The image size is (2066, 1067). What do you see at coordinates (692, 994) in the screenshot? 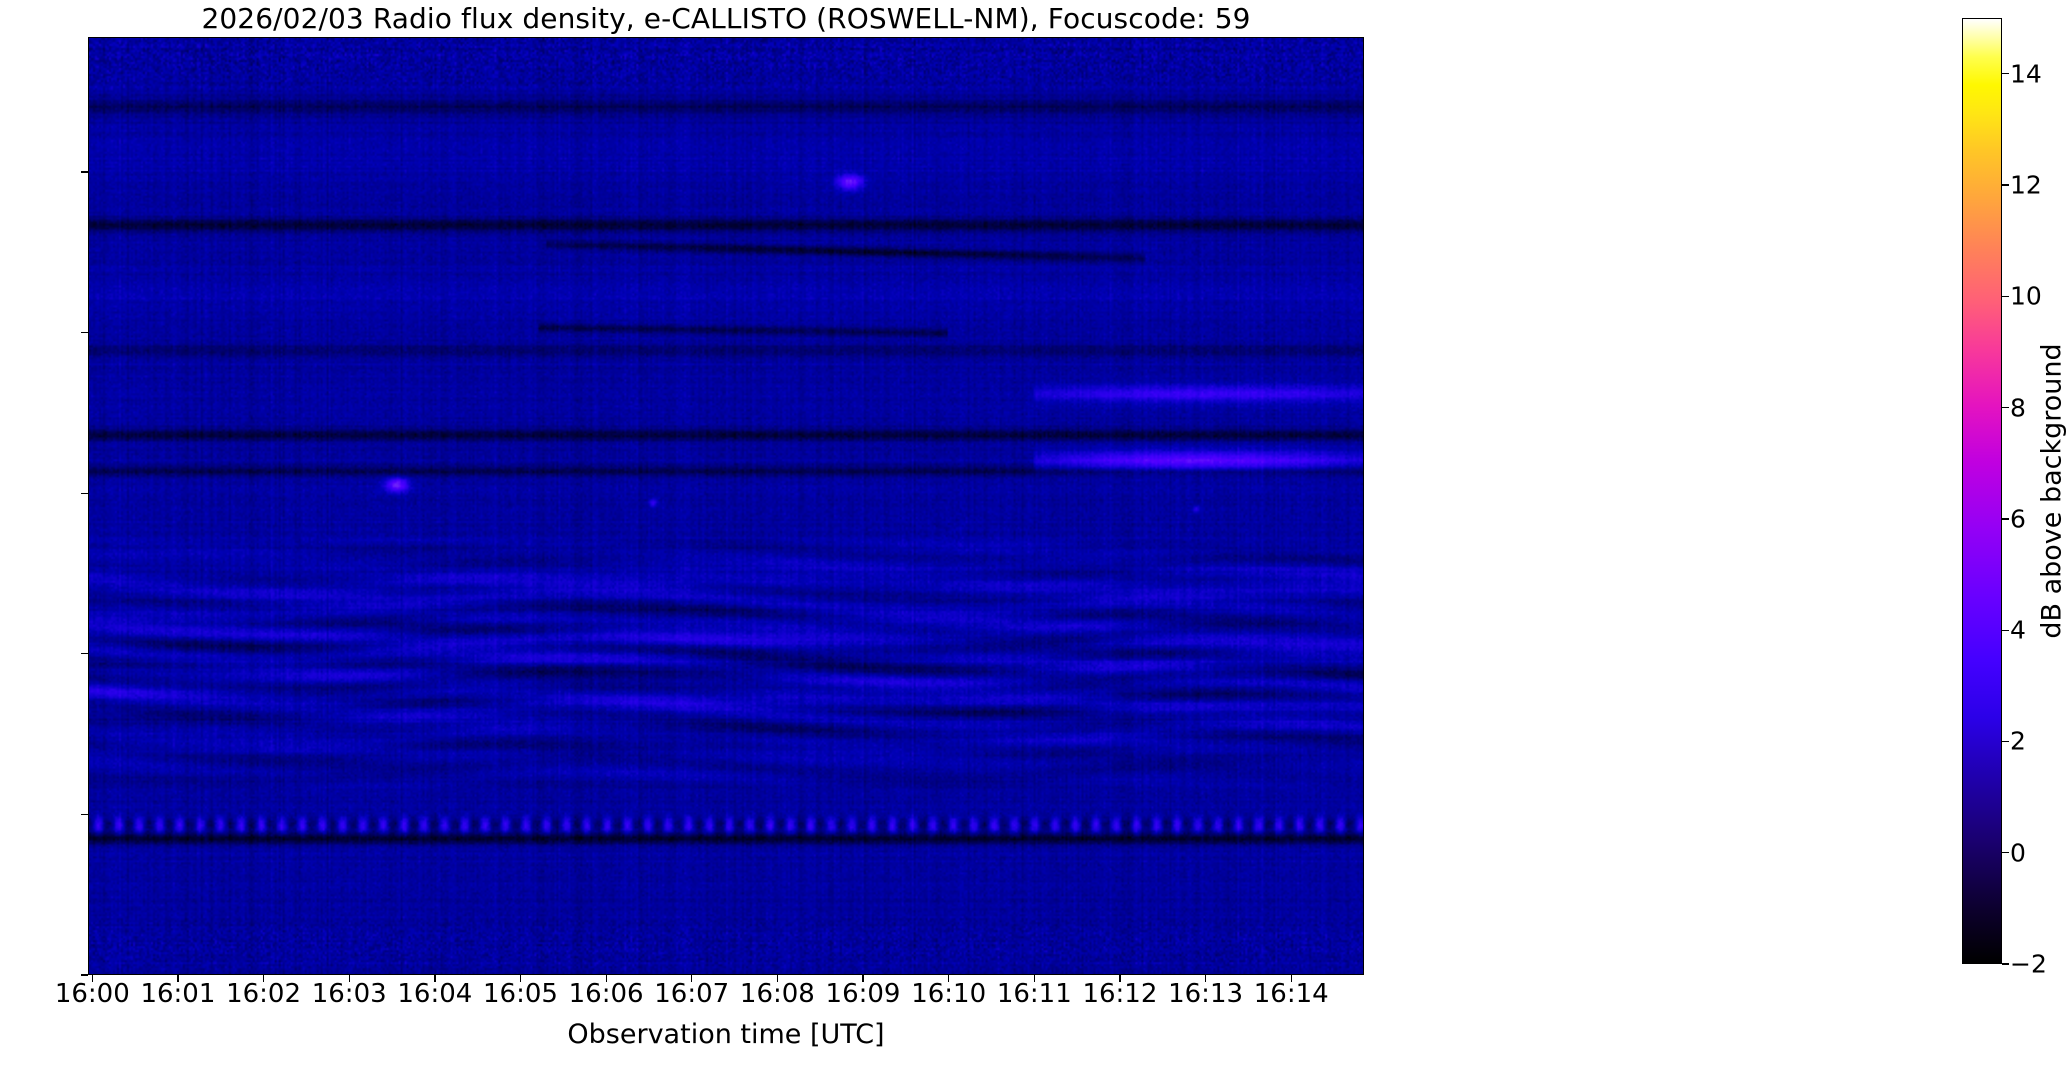
I see `x-axis-tick-label: 16:07` at bounding box center [692, 994].